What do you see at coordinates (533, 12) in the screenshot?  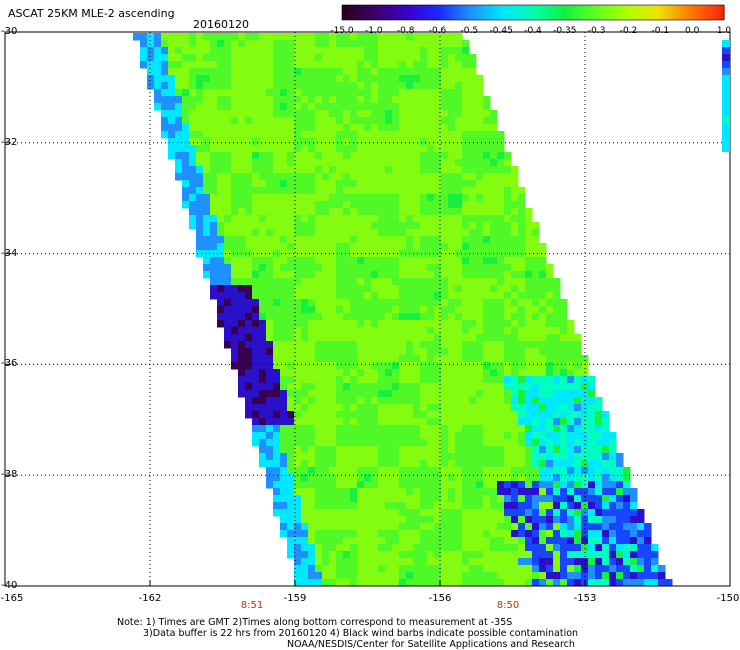 I see `colorbar-frame` at bounding box center [533, 12].